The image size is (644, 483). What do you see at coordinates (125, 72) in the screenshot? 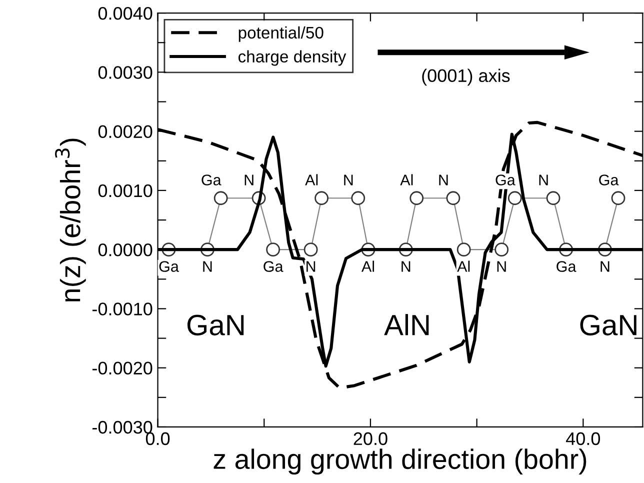
I see `y-tick-label: 0.0030` at bounding box center [125, 72].